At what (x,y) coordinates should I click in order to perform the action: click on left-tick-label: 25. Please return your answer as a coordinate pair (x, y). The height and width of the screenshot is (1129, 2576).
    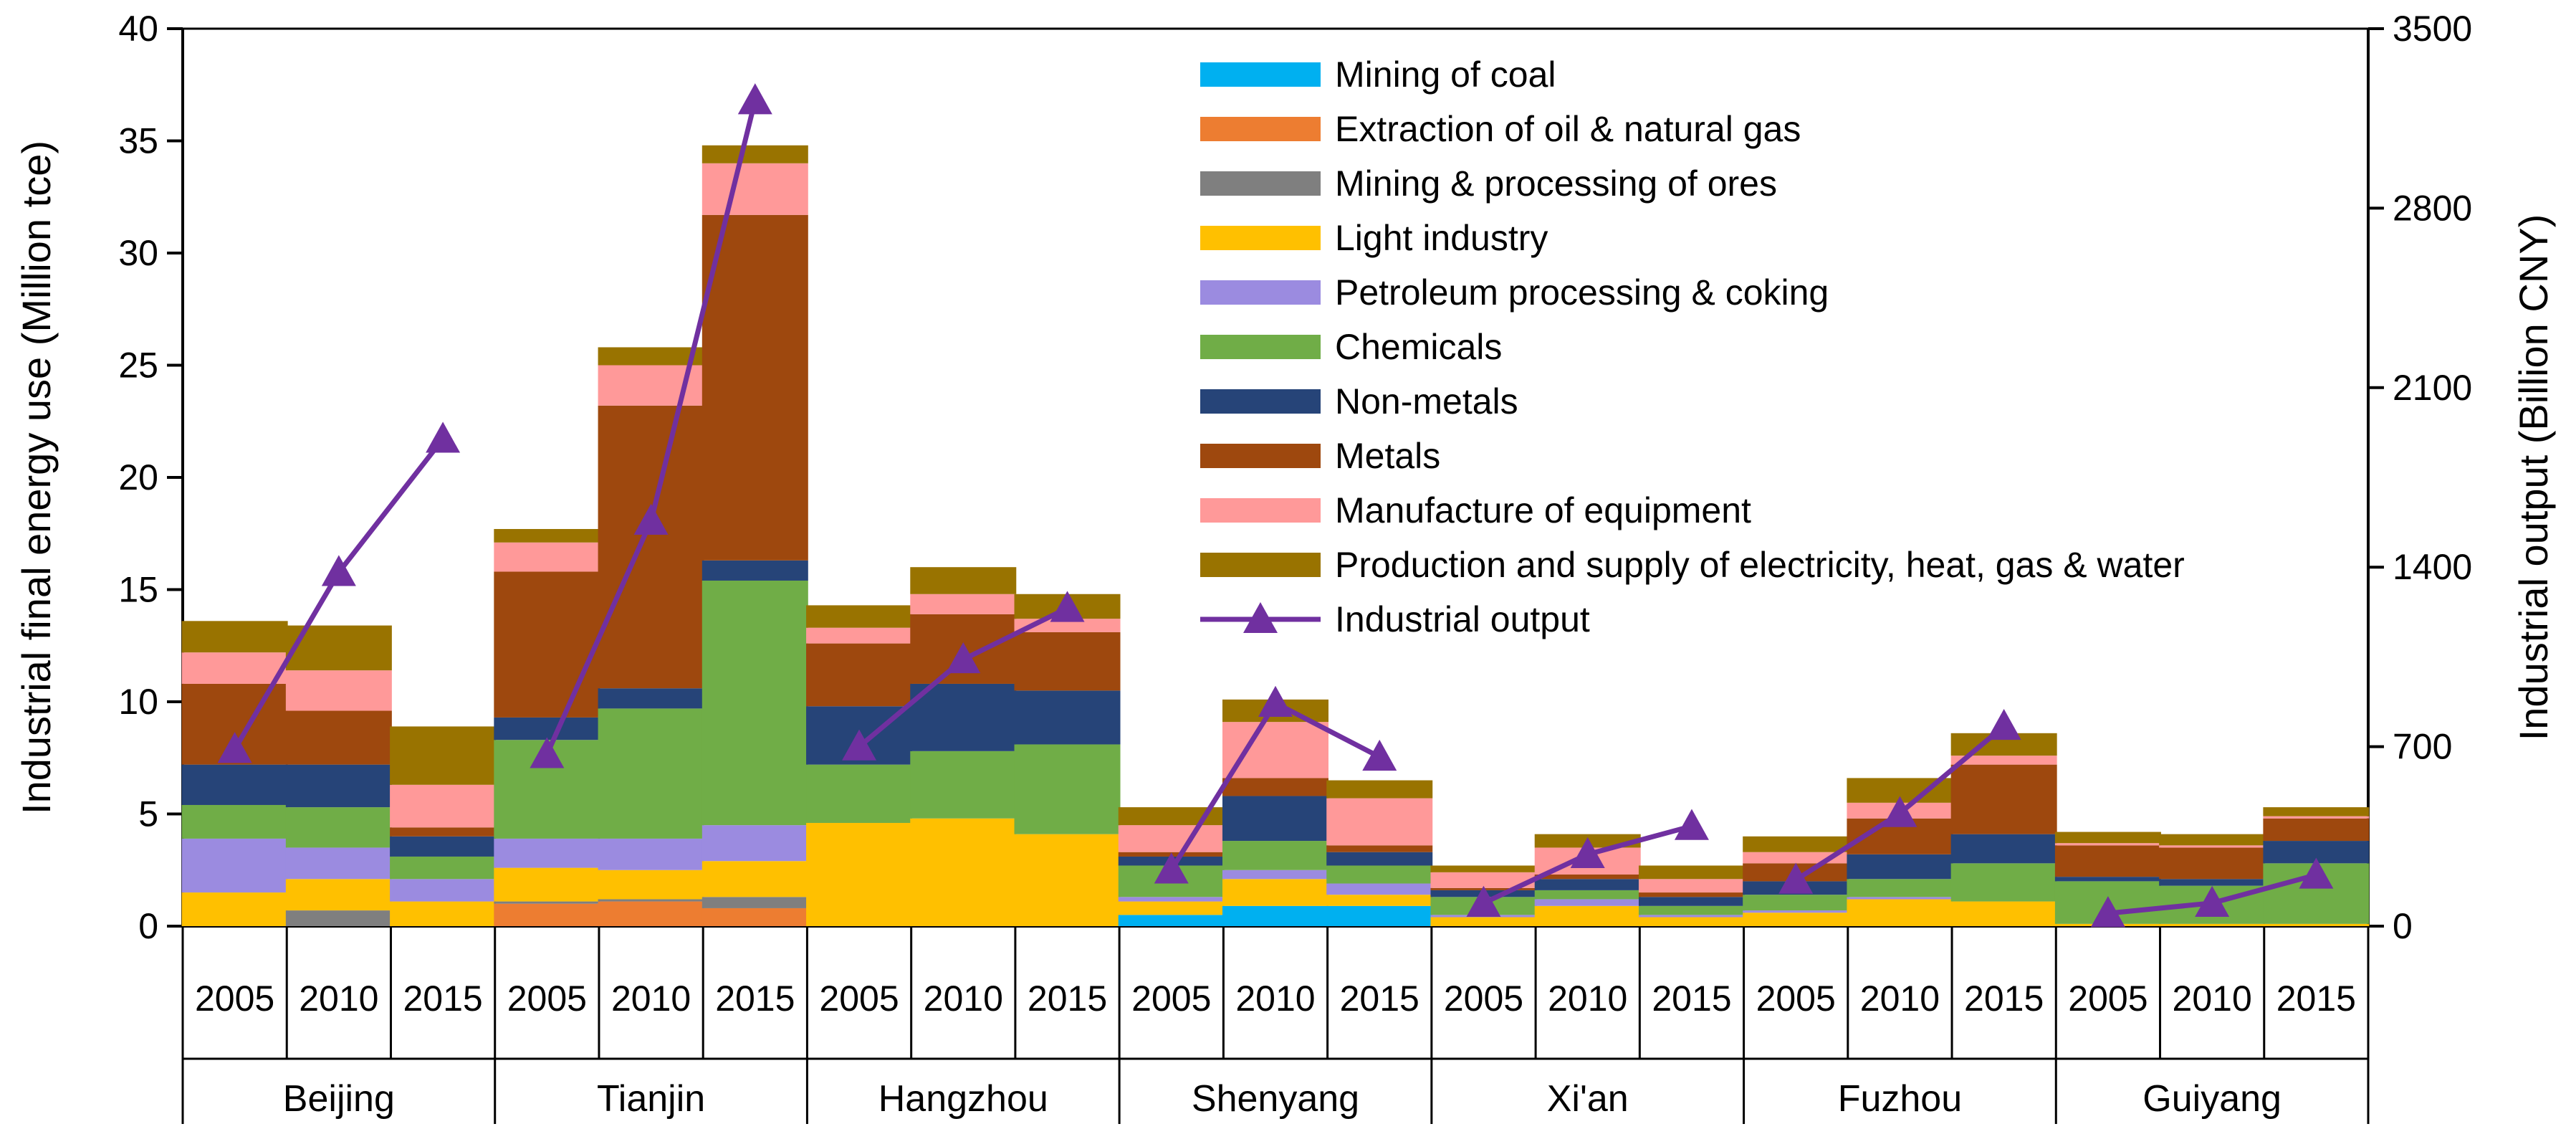
    Looking at the image, I should click on (138, 366).